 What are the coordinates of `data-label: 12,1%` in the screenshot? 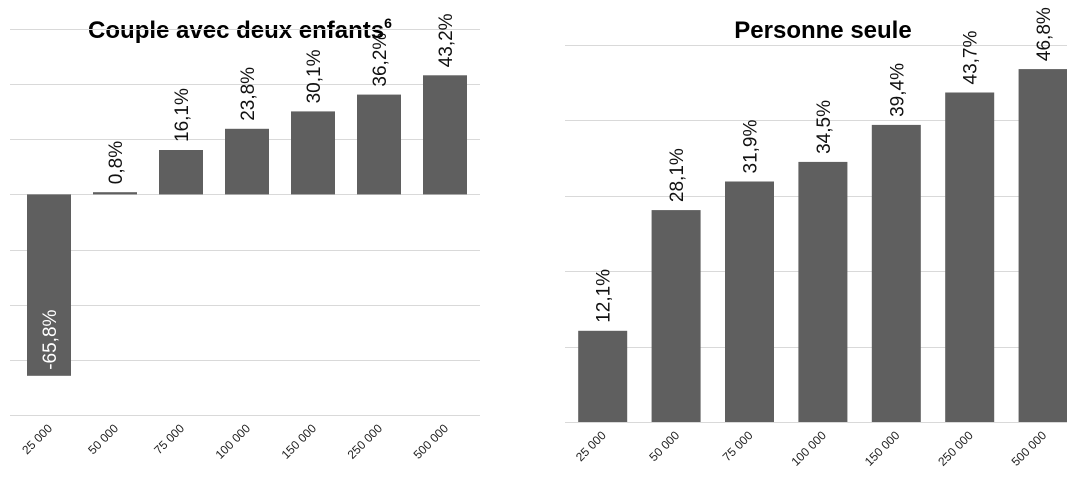 It's located at (604, 296).